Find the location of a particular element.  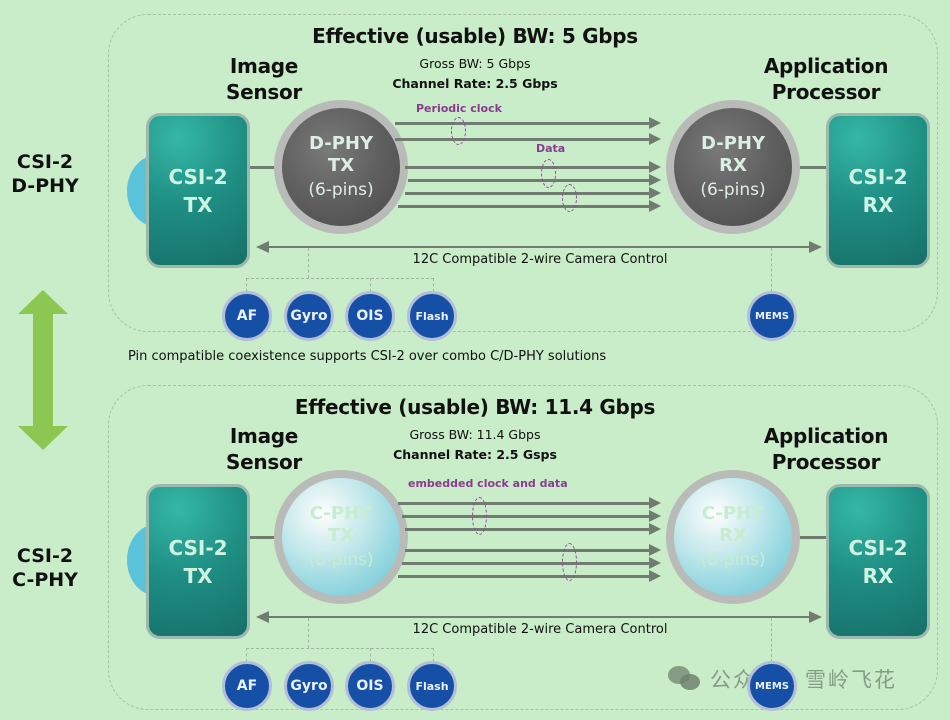

watermark: 公众号 · 雪岭飞花 is located at coordinates (782, 679).